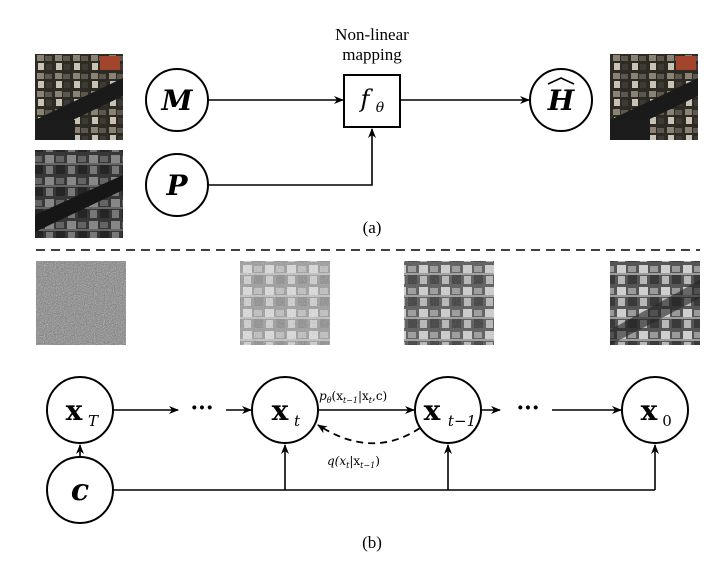  What do you see at coordinates (74, 410) in the screenshot?
I see `node-xT-label: x` at bounding box center [74, 410].